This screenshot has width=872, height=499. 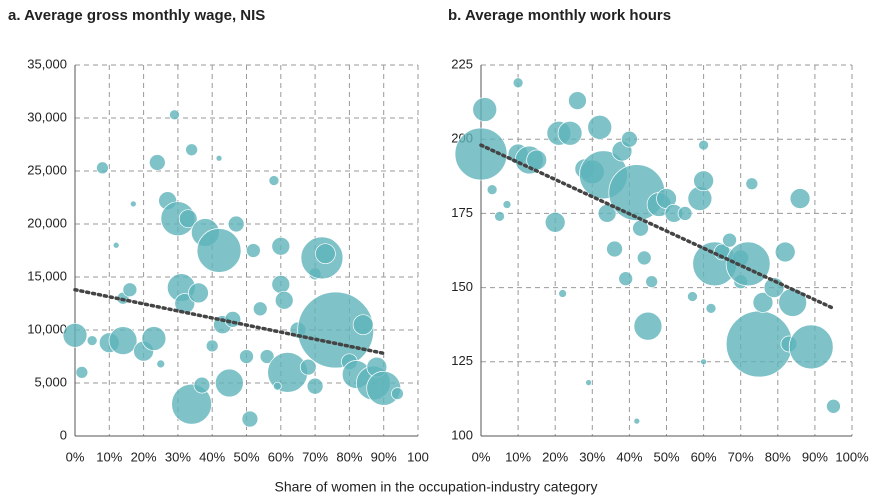 I want to click on y-tick-label: 5,000, so click(x=50, y=381).